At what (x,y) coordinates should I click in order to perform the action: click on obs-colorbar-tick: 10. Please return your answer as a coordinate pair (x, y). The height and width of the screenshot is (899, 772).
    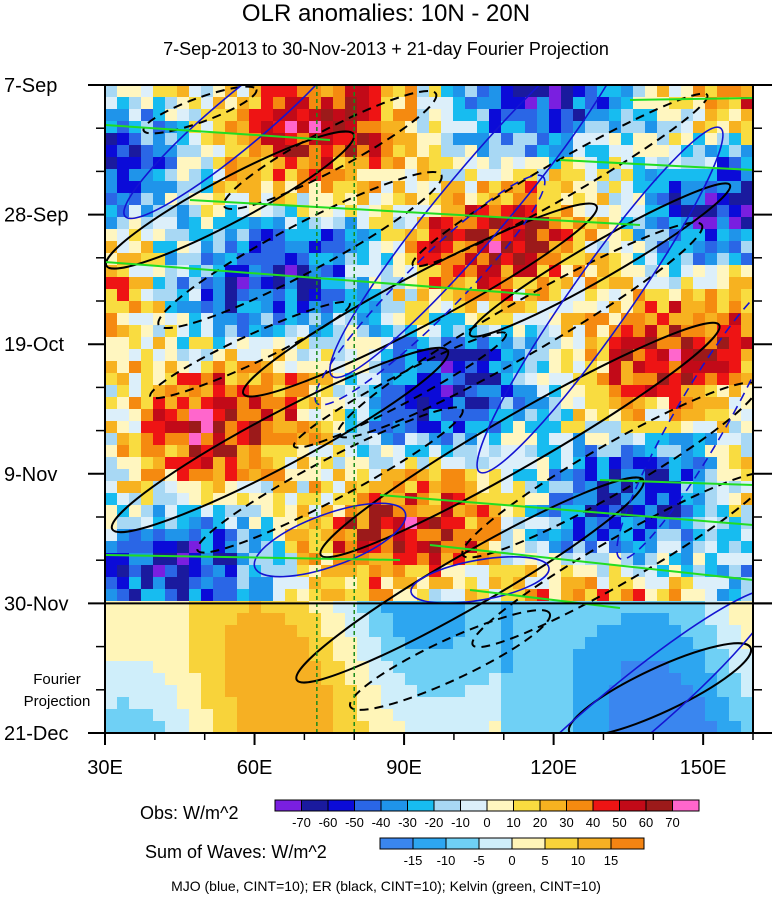
    Looking at the image, I should click on (513, 822).